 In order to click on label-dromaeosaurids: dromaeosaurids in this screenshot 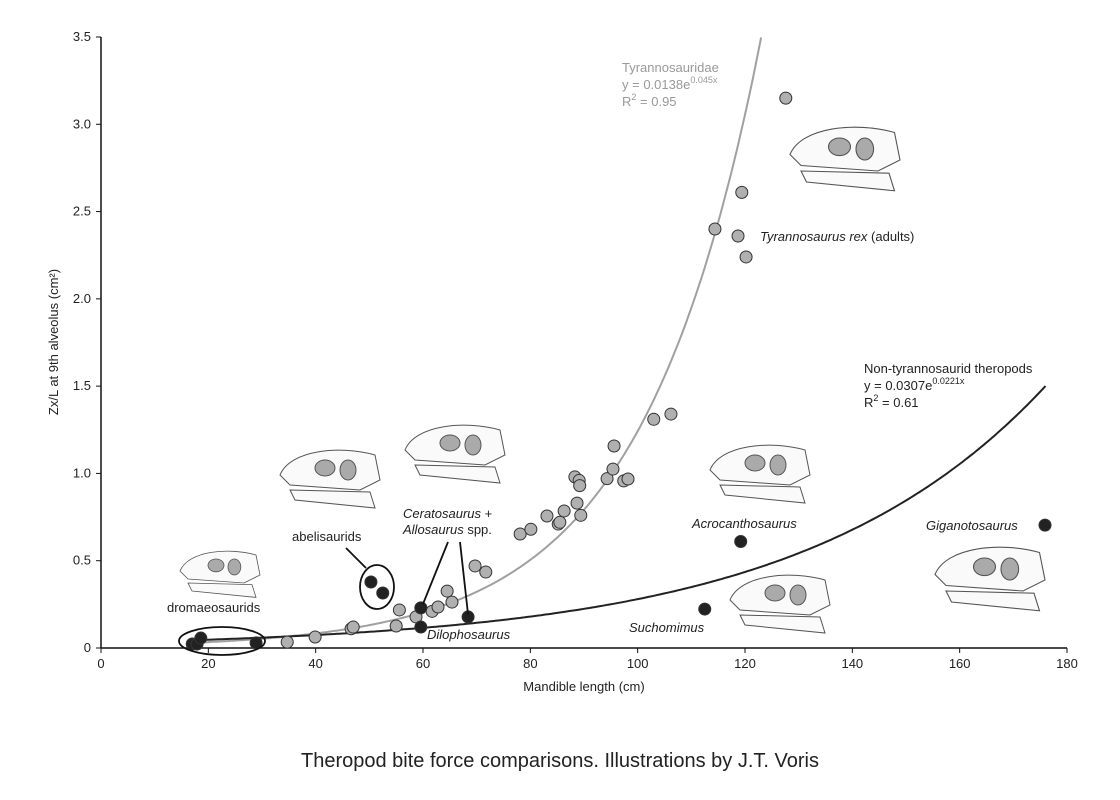, I will do `click(214, 607)`.